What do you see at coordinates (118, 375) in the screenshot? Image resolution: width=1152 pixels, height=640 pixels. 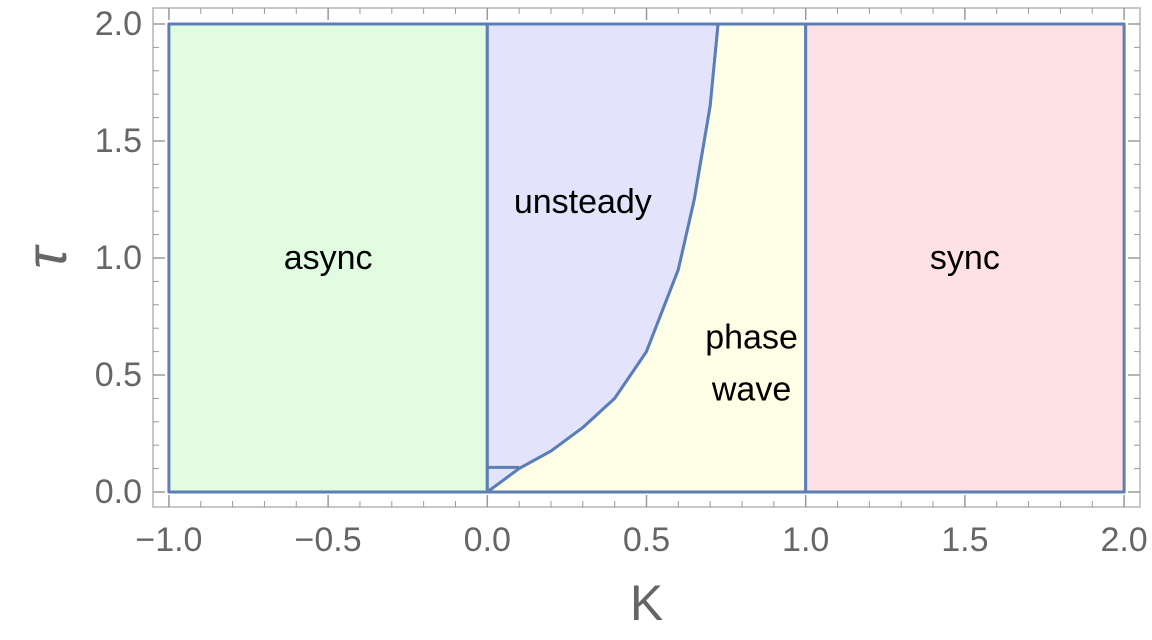 I see `y-tick-label: 0.5` at bounding box center [118, 375].